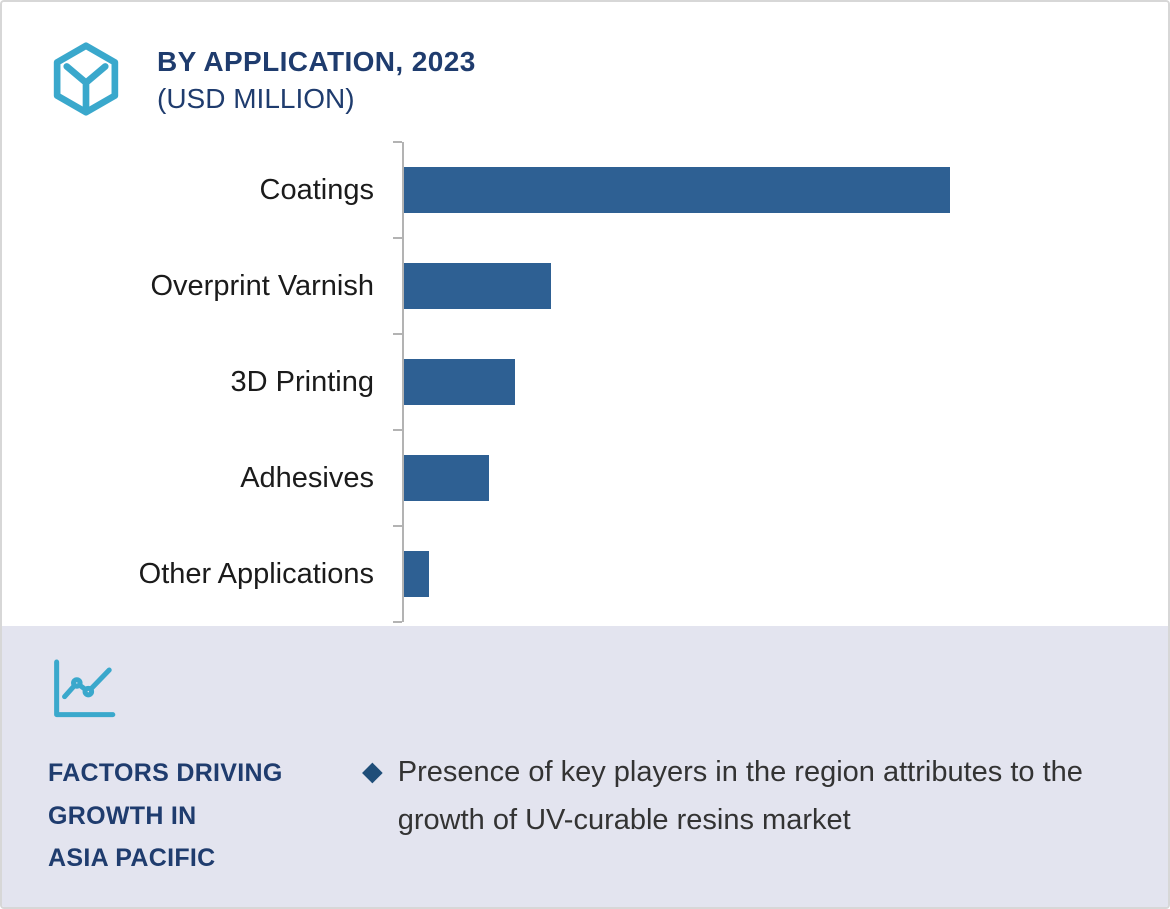 Image resolution: width=1170 pixels, height=909 pixels. Describe the element at coordinates (316, 78) in the screenshot. I see `chart-title-block: BY APPLICATION, 2023 (USD MILLION)` at that location.